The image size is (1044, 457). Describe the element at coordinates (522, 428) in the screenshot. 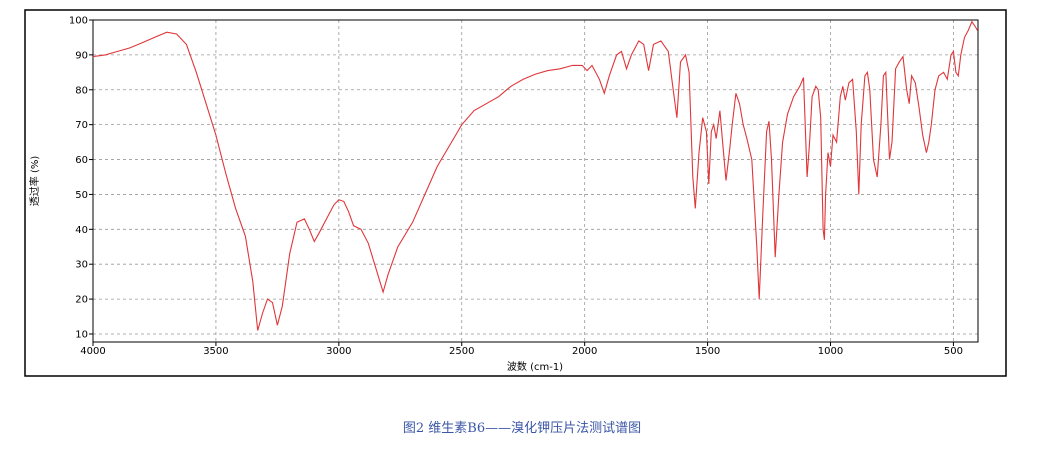

I see `caption: 图2 维生素B6——溴化钾压片法测试谱图` at that location.